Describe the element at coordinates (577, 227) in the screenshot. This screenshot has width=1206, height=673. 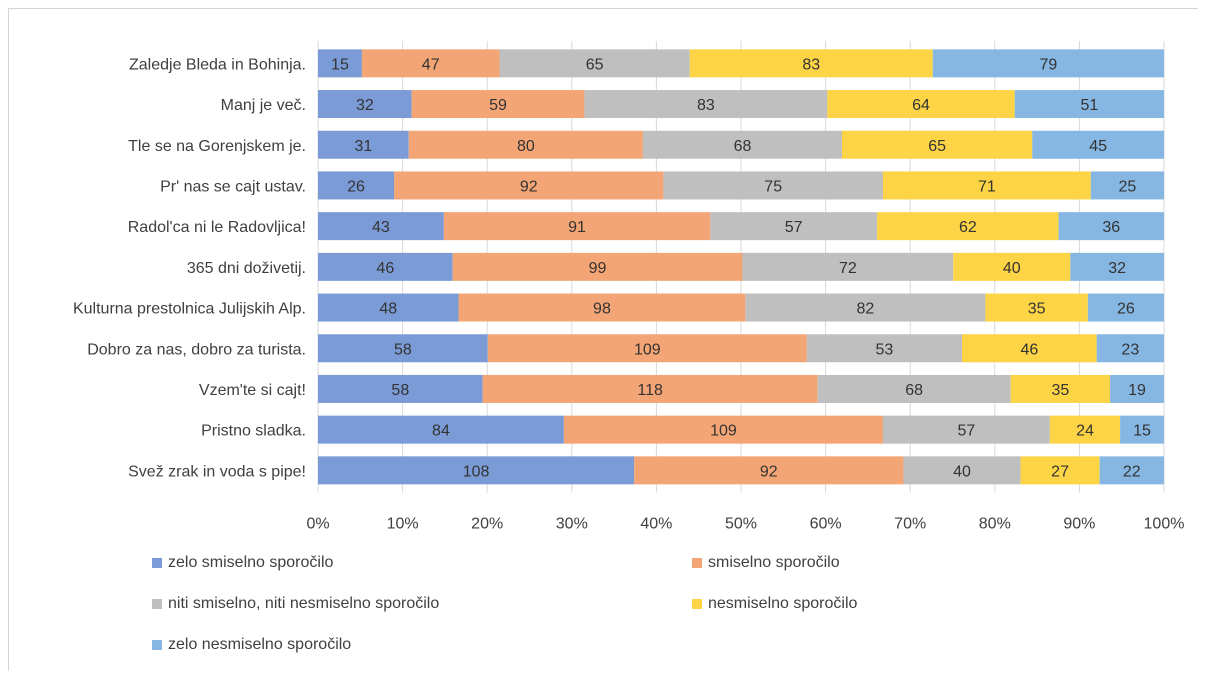
I see `data-label: 91` at that location.